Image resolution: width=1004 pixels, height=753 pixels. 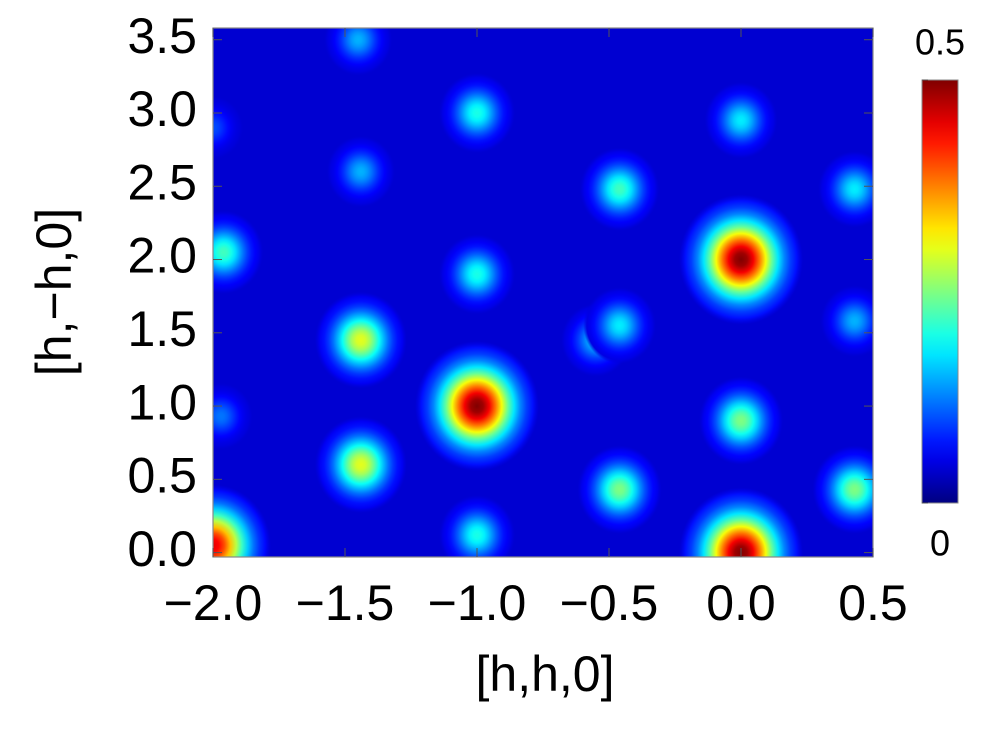 What do you see at coordinates (162, 476) in the screenshot?
I see `y-tick-label: 0.5` at bounding box center [162, 476].